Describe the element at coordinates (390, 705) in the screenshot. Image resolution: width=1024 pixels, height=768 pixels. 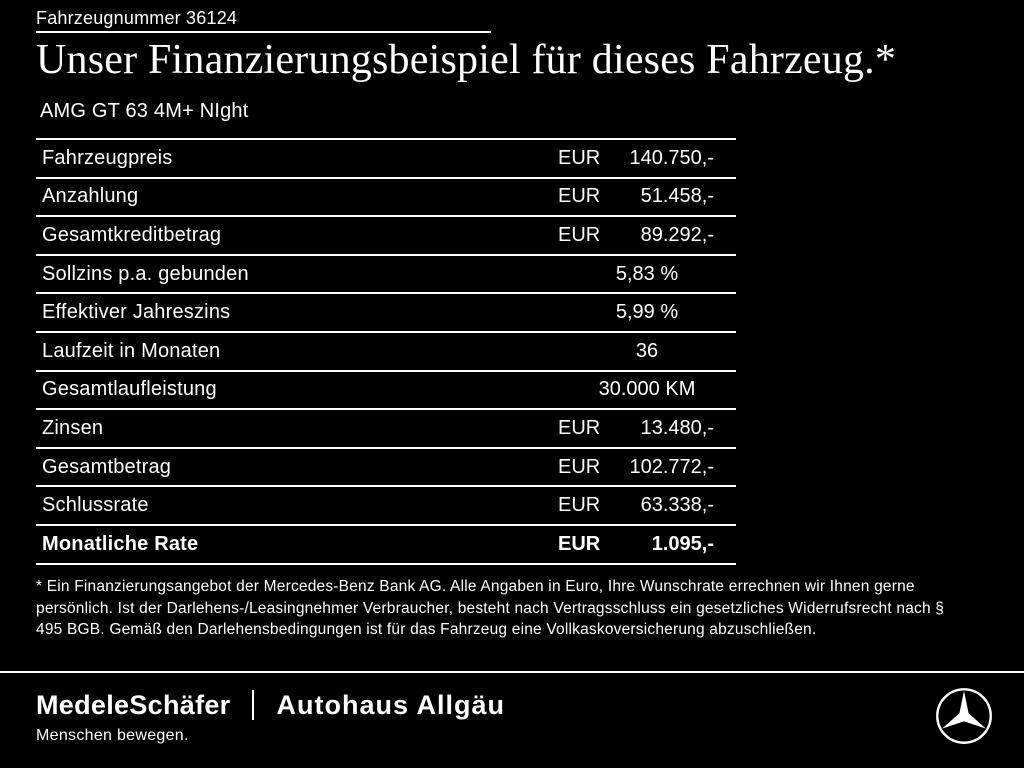
I see `dealer-second-name: Autohaus Allgäu` at that location.